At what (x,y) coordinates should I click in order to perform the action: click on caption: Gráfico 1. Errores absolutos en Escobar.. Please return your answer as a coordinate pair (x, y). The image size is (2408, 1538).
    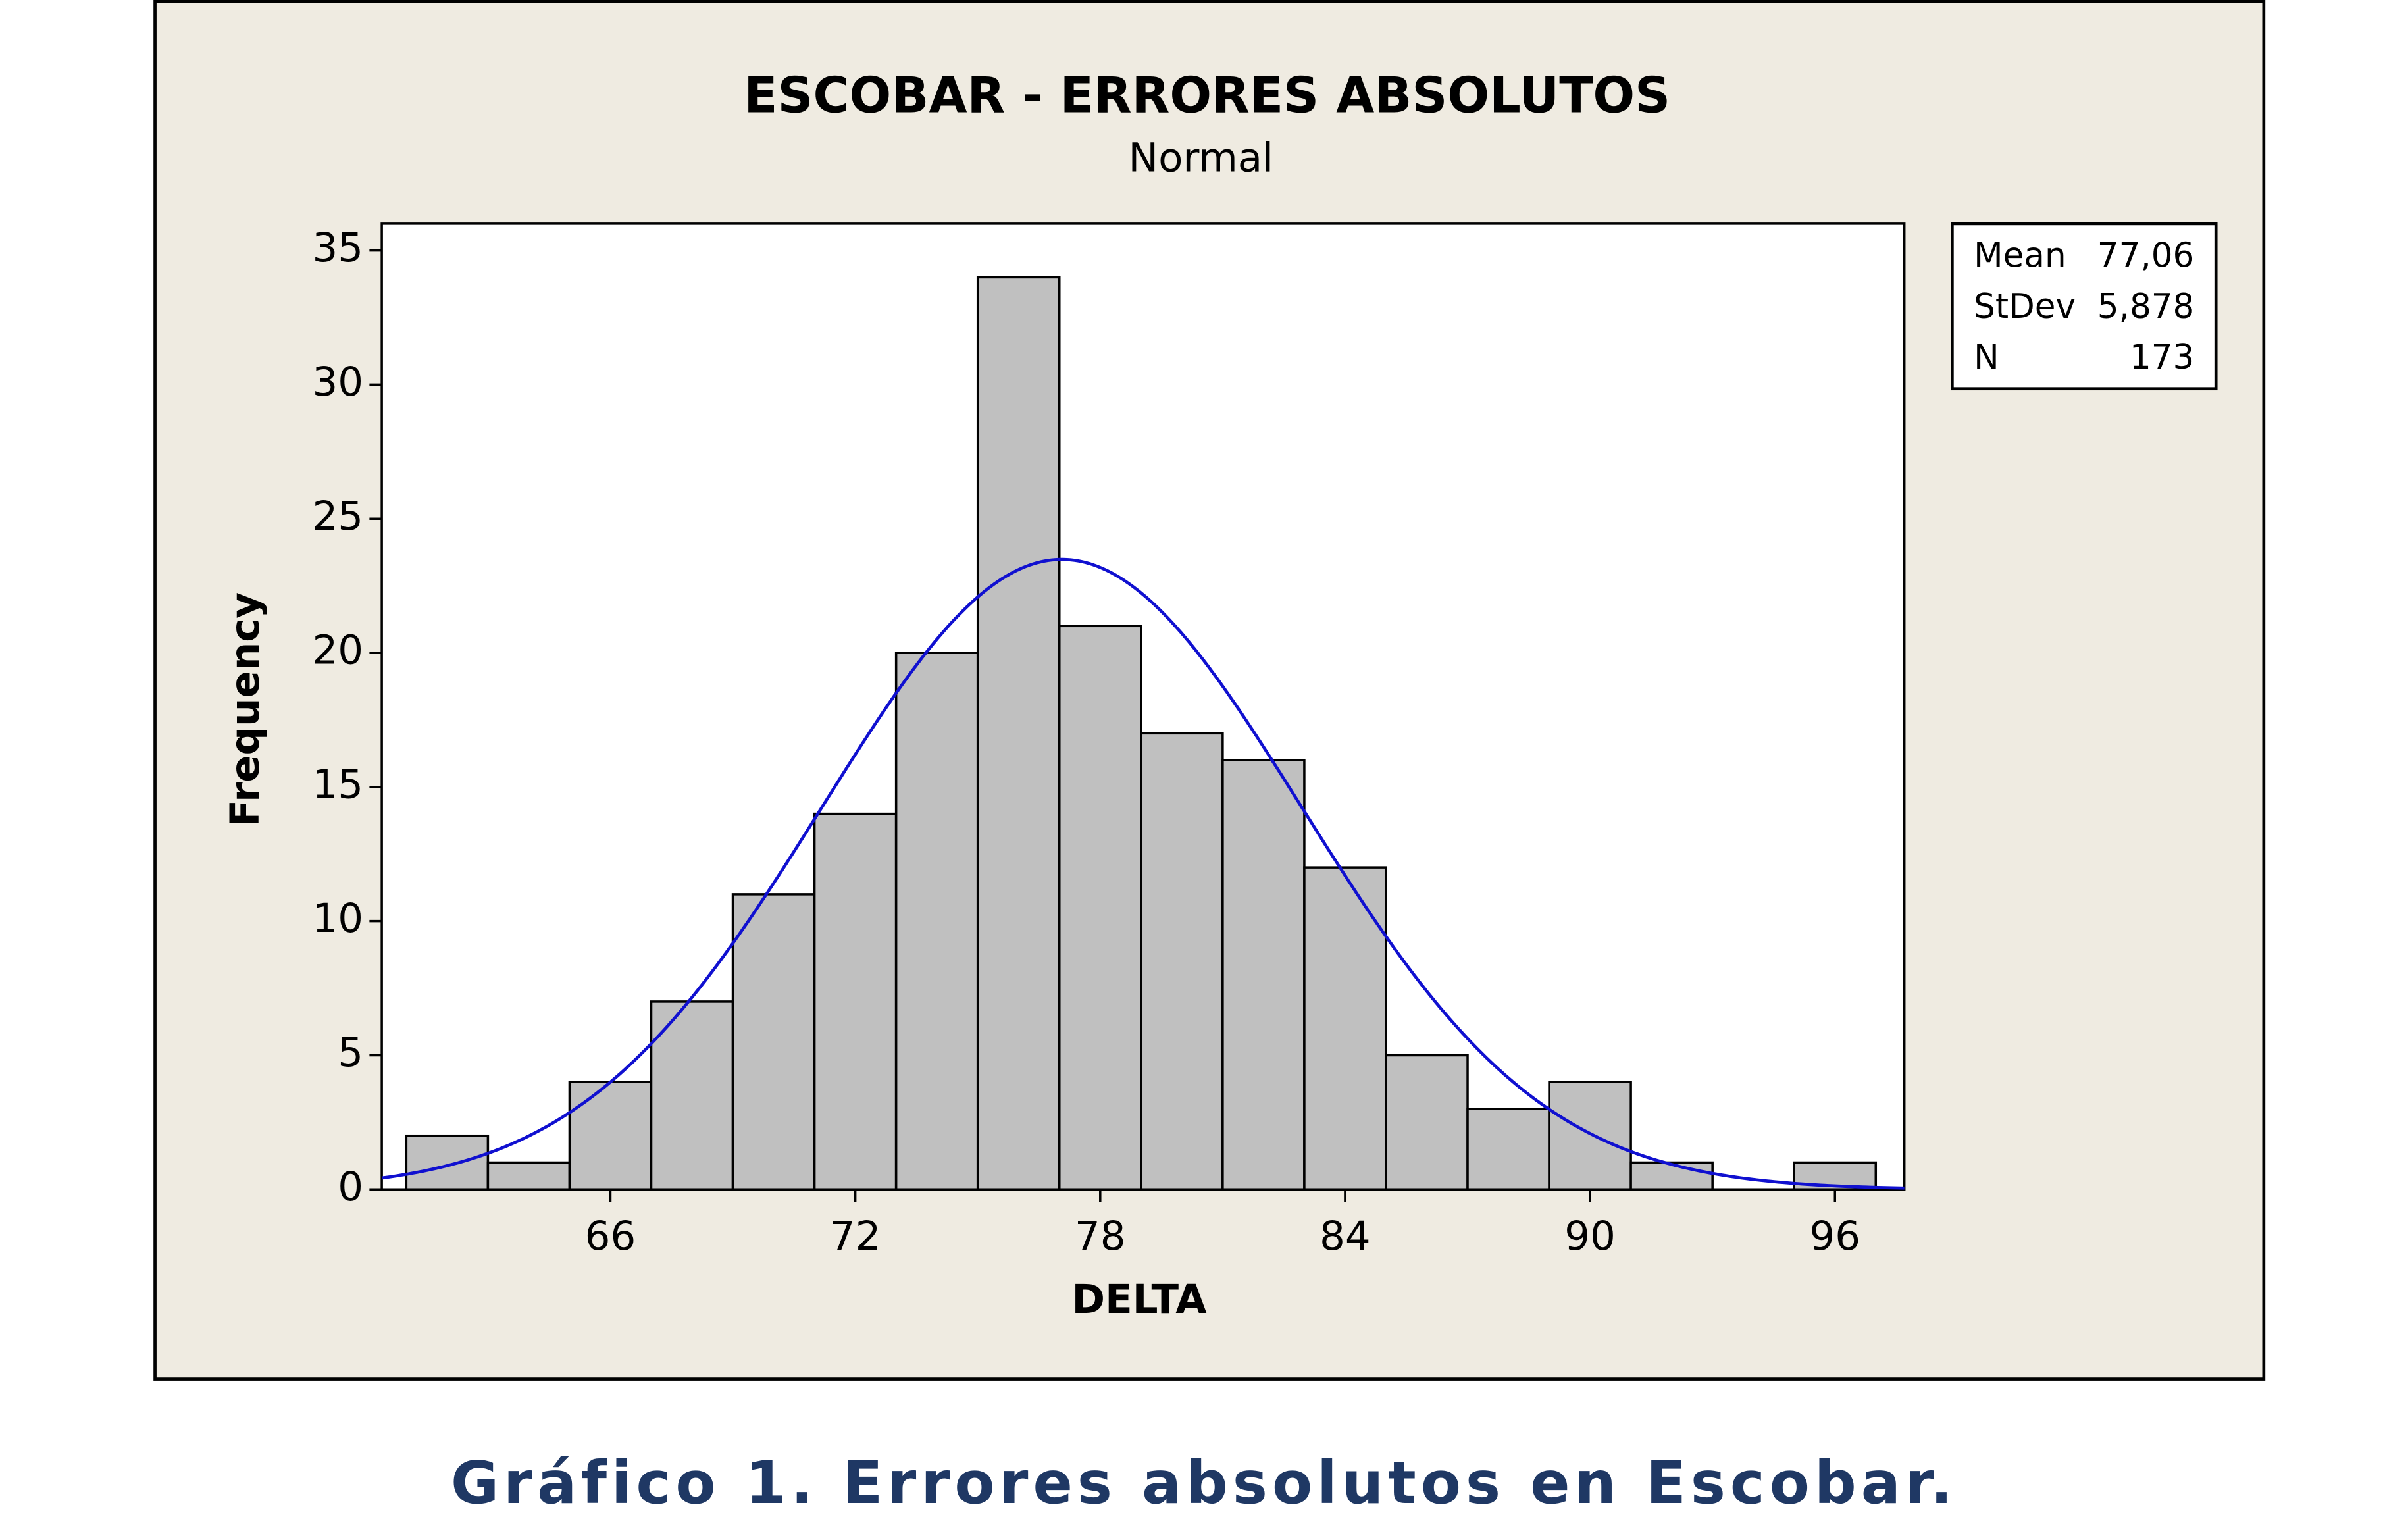
    Looking at the image, I should click on (1204, 1483).